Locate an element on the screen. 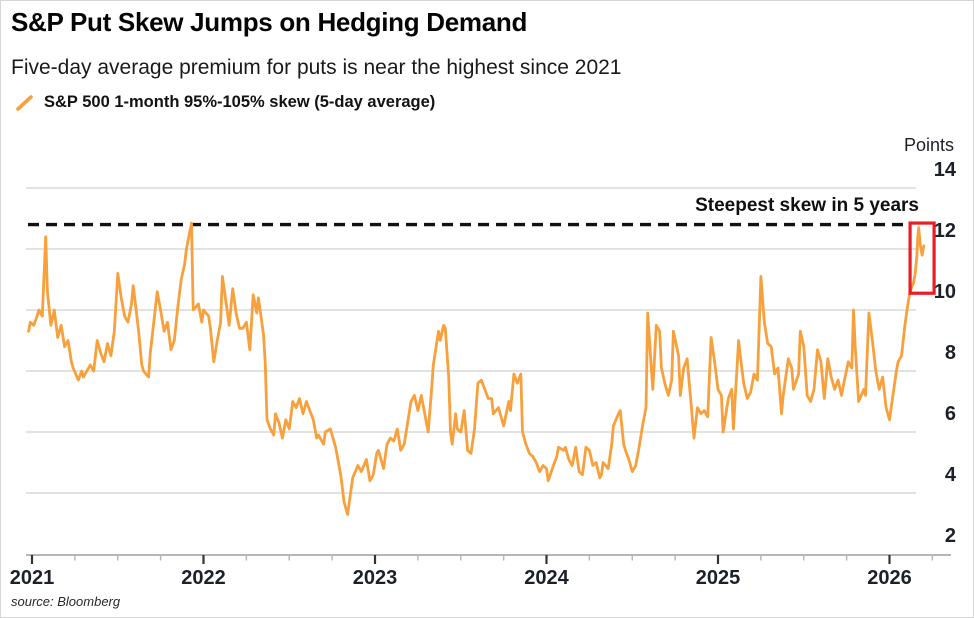 The height and width of the screenshot is (618, 974). x-tick-label: 2025 is located at coordinates (718, 578).